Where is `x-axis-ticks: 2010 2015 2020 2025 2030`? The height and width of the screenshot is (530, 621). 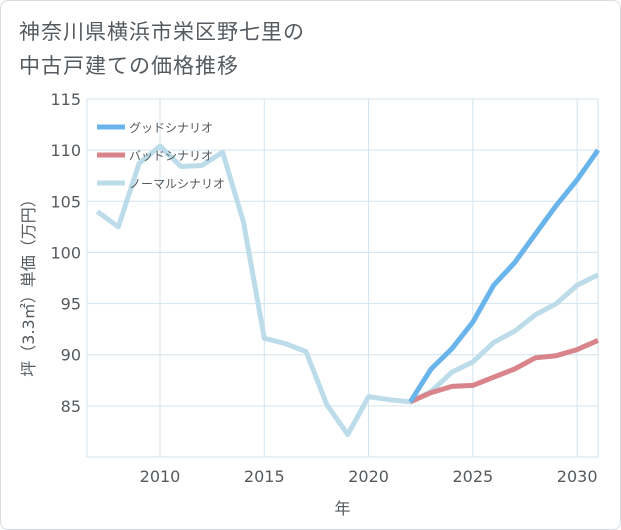 x-axis-ticks: 2010 2015 2020 2025 2030 is located at coordinates (369, 476).